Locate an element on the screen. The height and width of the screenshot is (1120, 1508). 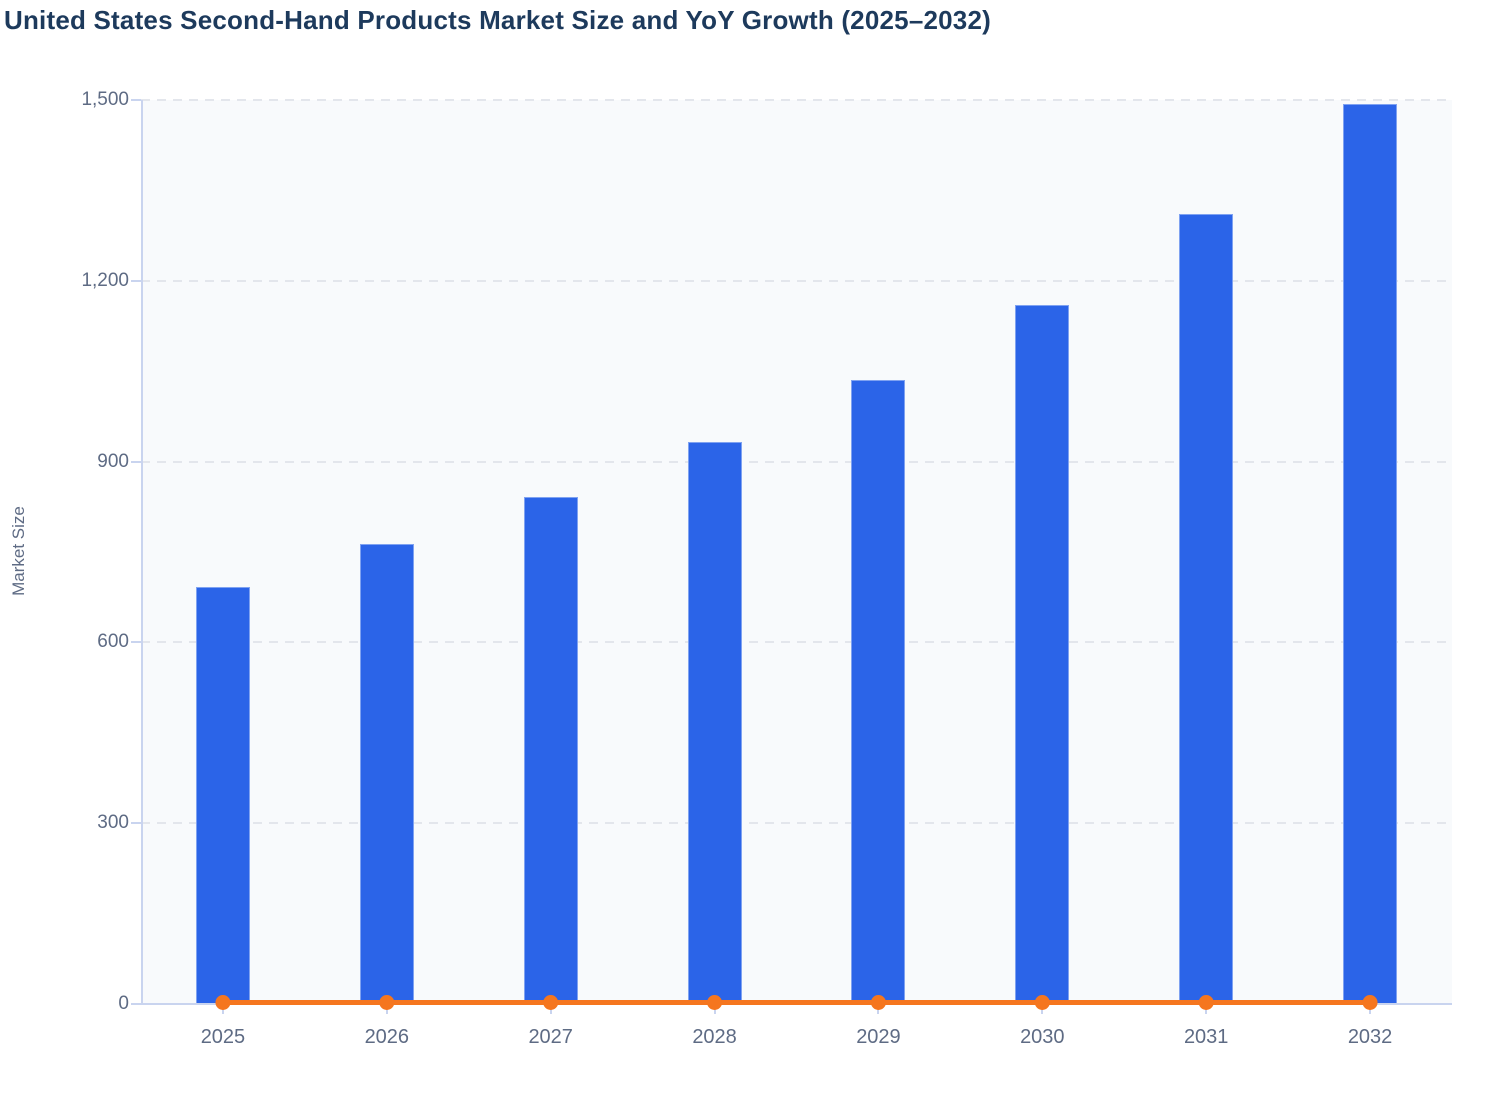
yoy-marker-2025 is located at coordinates (223, 1002).